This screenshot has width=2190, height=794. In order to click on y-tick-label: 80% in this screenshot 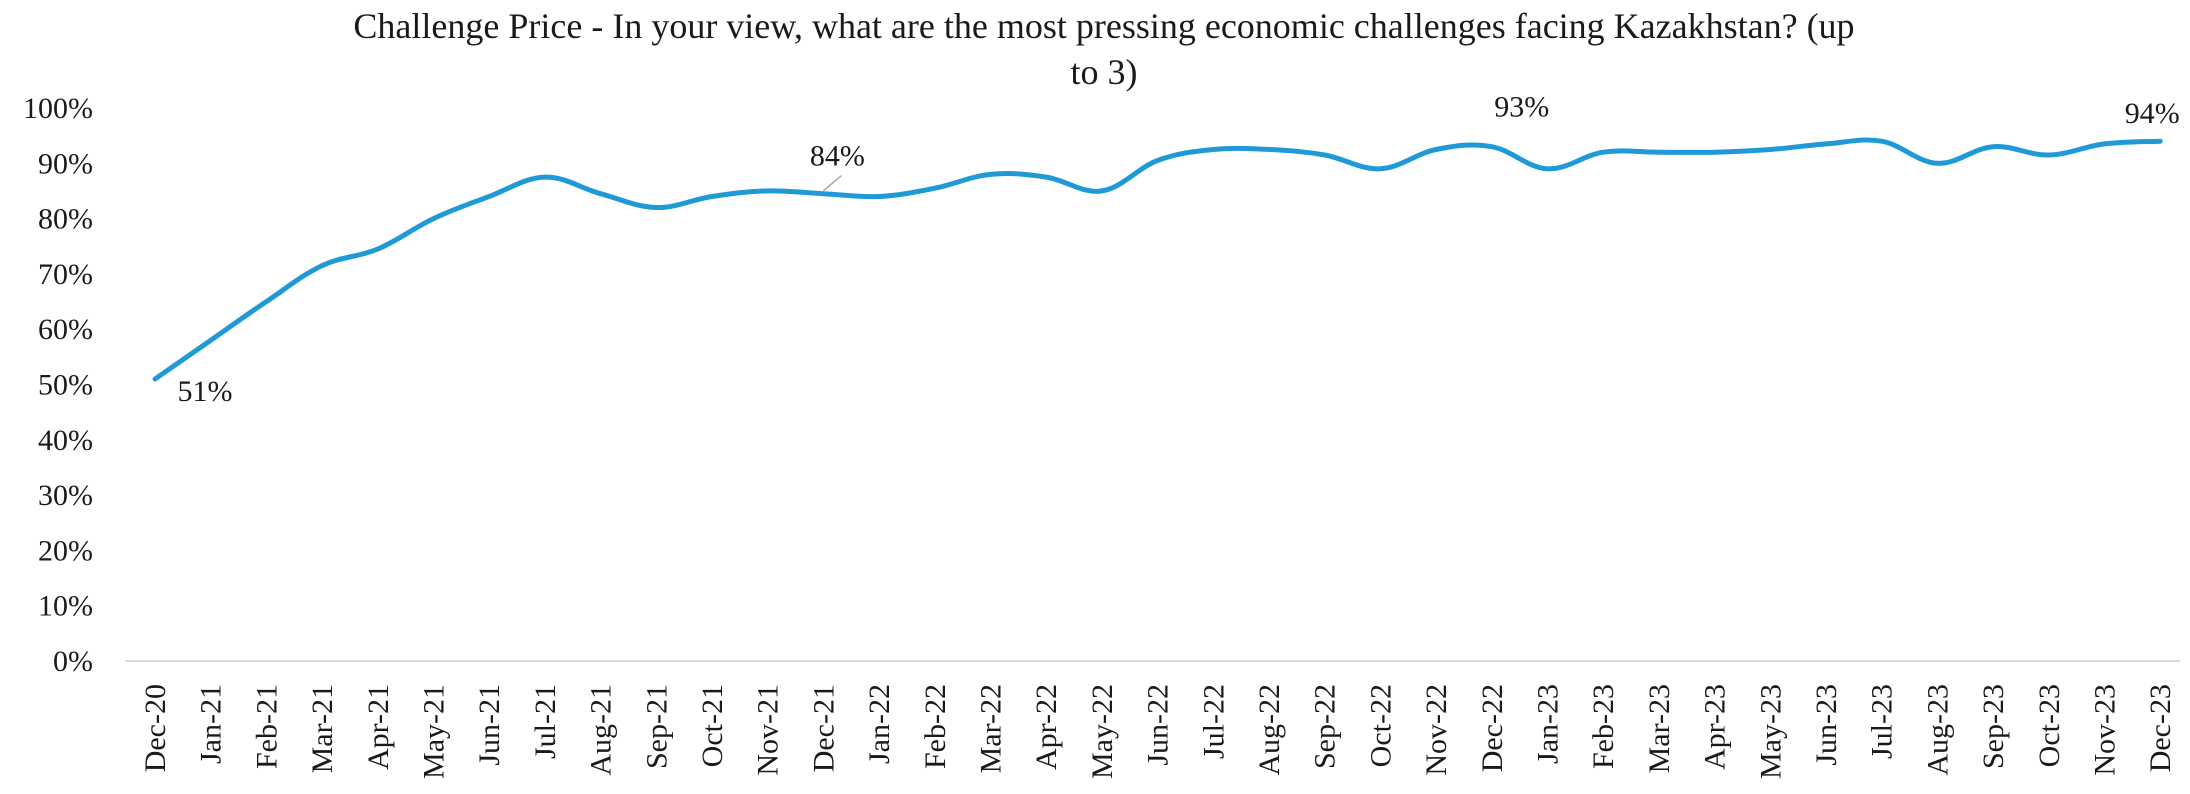, I will do `click(65, 219)`.